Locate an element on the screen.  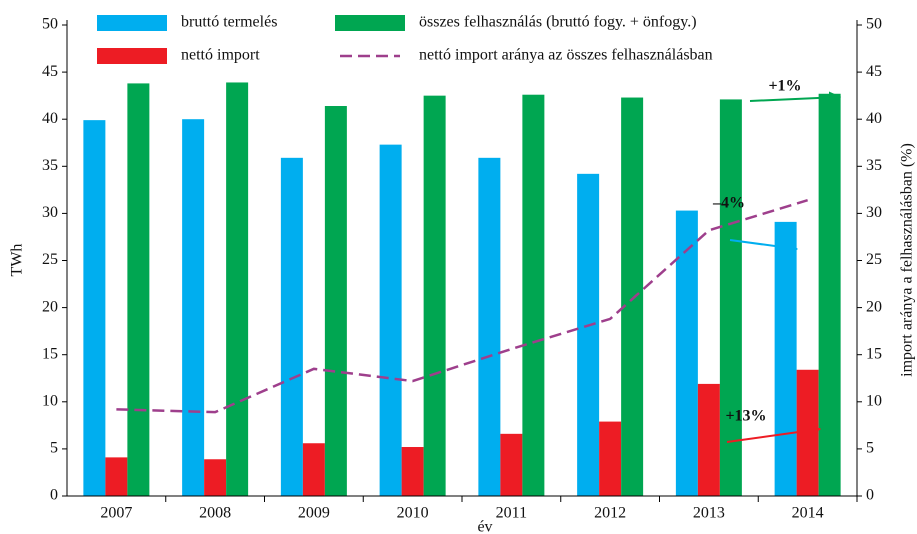
y2-tick-label: 35 is located at coordinates (874, 165).